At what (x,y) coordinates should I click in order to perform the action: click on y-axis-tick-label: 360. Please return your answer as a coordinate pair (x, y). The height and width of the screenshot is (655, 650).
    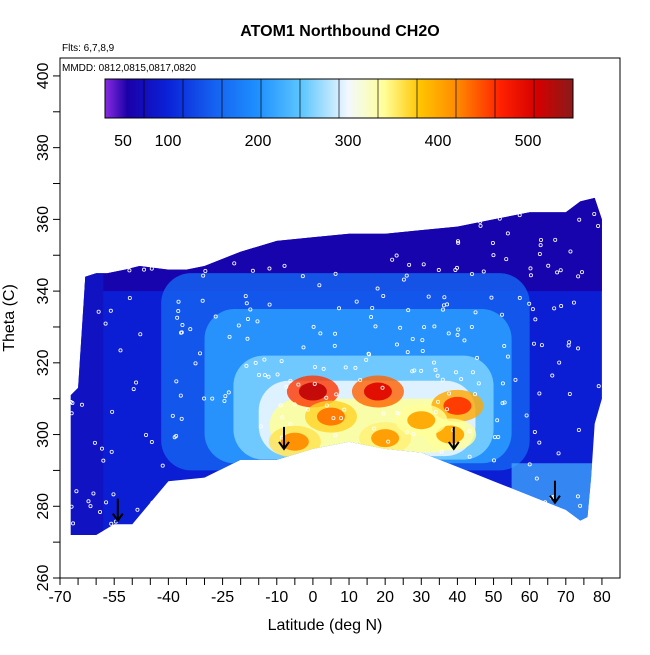
    Looking at the image, I should click on (43, 219).